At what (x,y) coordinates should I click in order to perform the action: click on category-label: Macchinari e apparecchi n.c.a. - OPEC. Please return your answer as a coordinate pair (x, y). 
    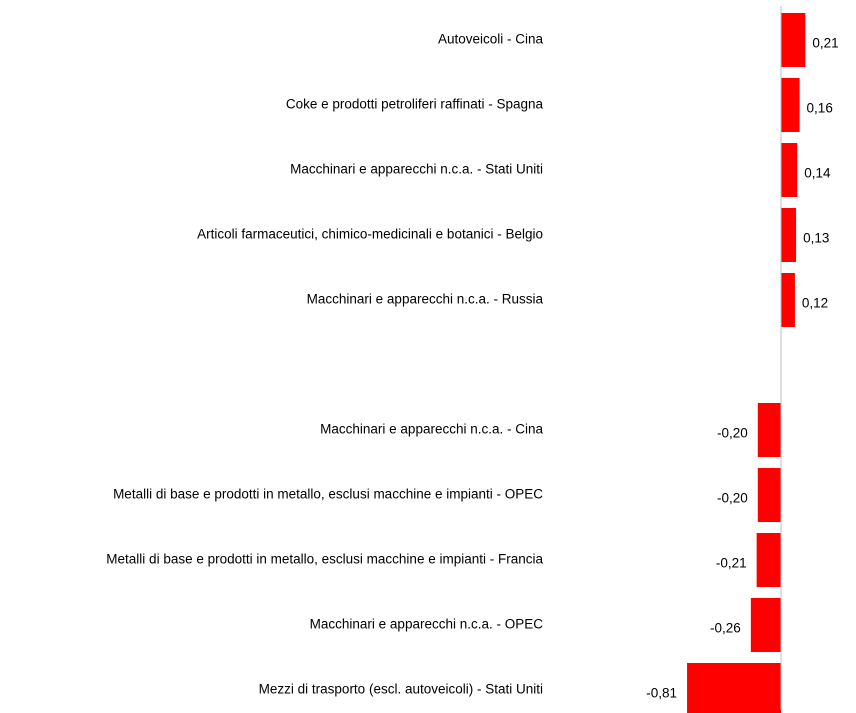
    Looking at the image, I should click on (427, 624).